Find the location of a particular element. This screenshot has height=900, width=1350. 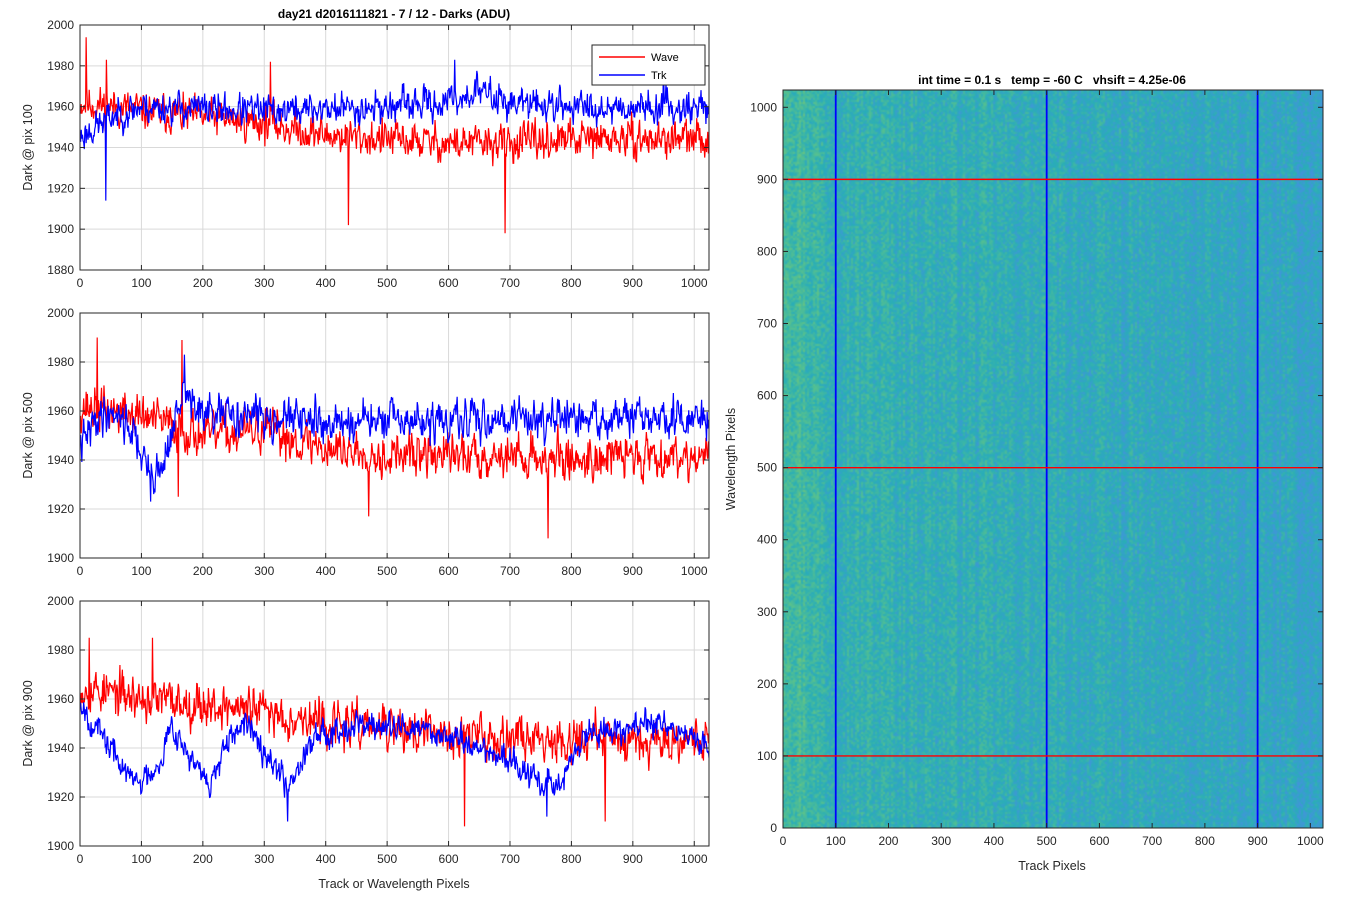

y-tick-label: 300 is located at coordinates (767, 612).